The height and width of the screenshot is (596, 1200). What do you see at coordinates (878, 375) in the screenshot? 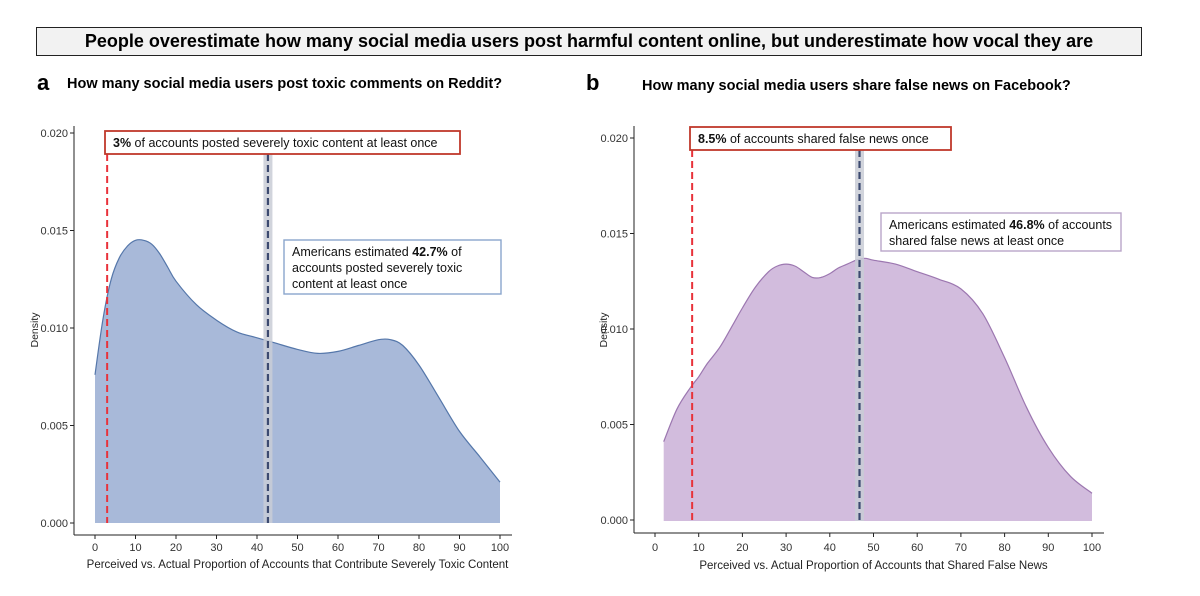
I see `facebook-density-line` at bounding box center [878, 375].